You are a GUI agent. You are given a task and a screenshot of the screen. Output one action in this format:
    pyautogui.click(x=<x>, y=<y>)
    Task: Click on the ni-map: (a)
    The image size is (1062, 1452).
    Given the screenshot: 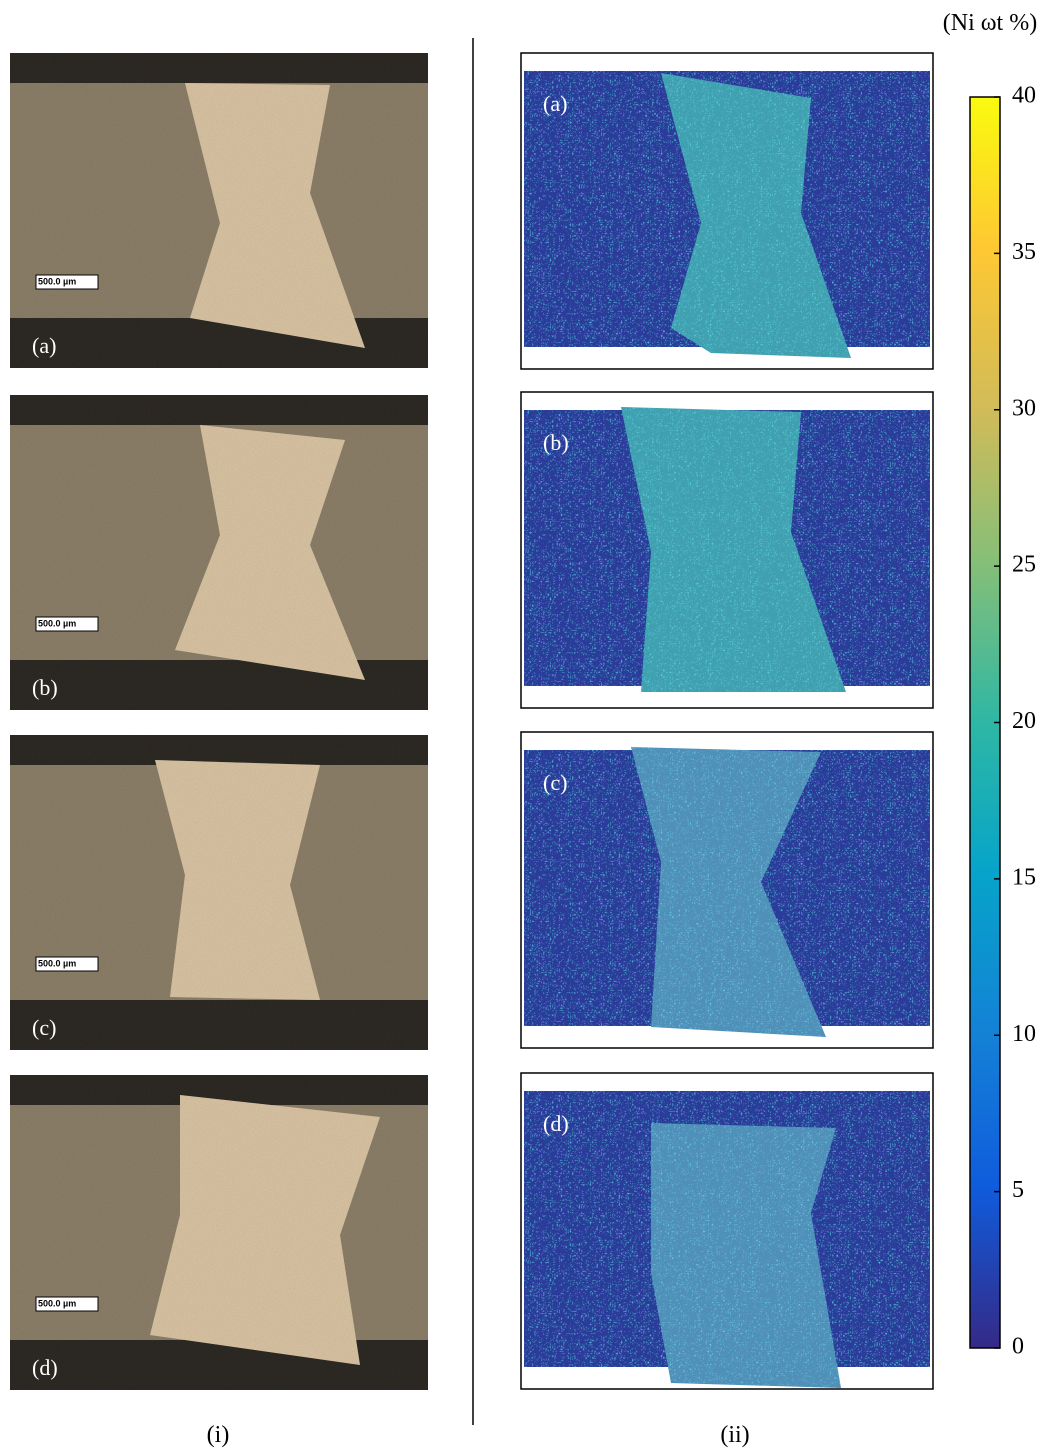 What is the action you would take?
    pyautogui.click(x=727, y=211)
    